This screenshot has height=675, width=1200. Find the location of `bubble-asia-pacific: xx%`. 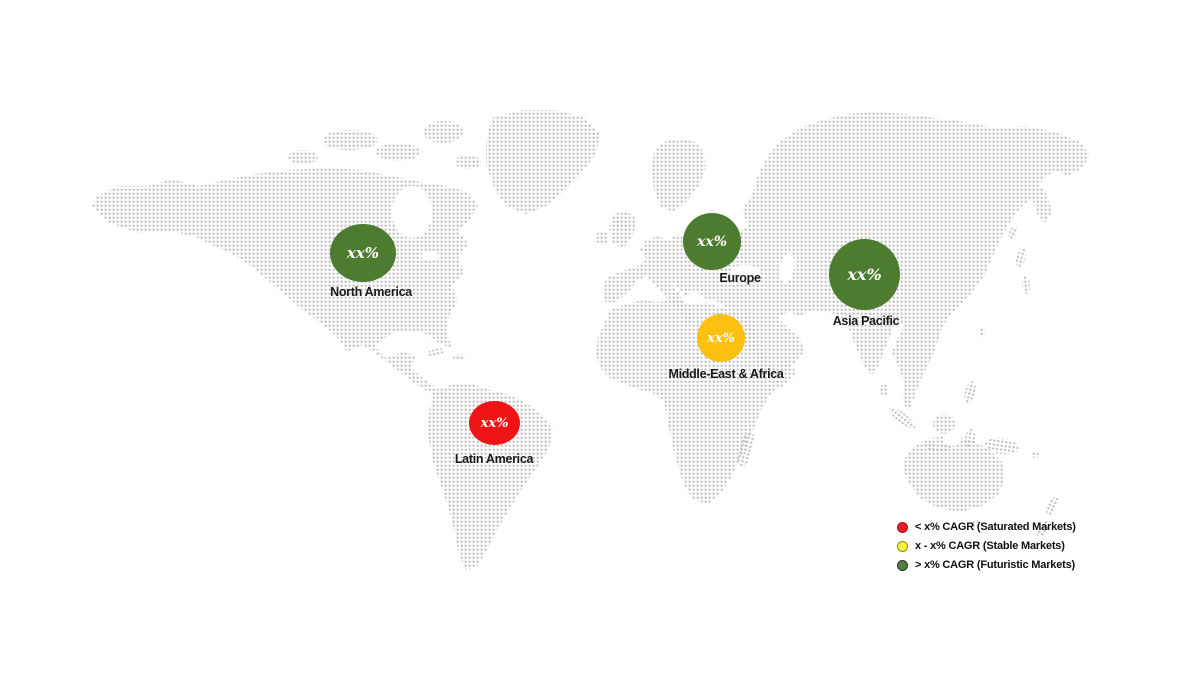

bubble-asia-pacific: xx% is located at coordinates (864, 274).